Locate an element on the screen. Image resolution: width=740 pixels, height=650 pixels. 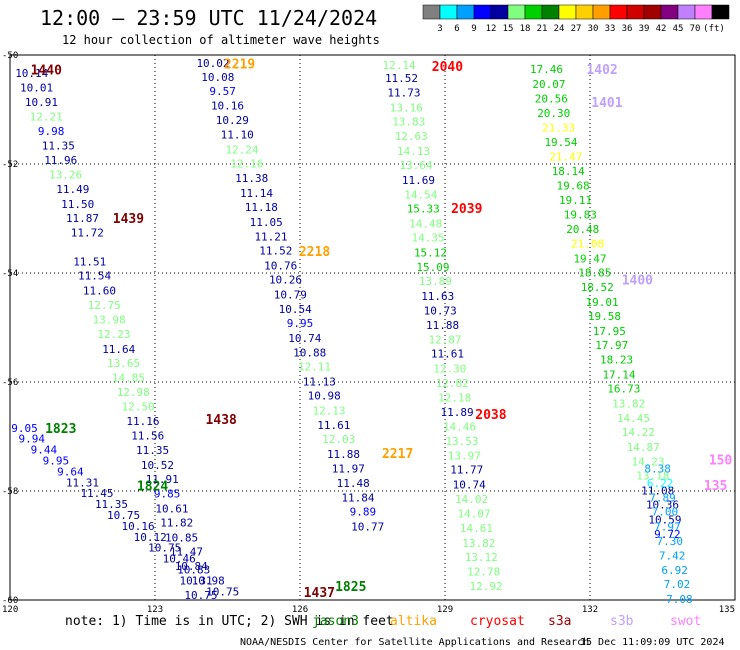
wave-height-value: 10.02 is located at coordinates (212, 63).